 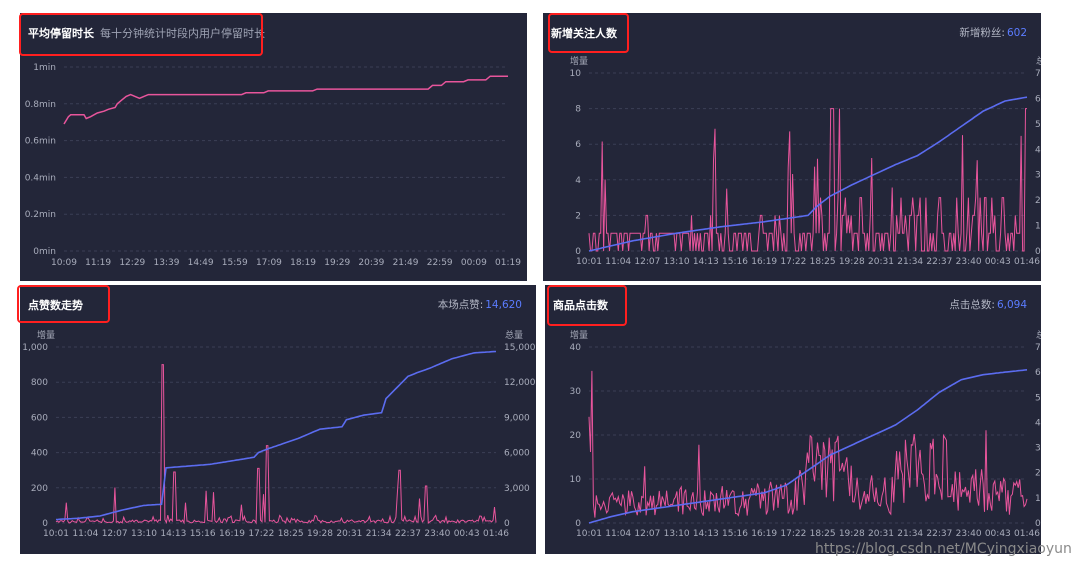 I want to click on x-tick-label: 00:09, so click(x=474, y=263).